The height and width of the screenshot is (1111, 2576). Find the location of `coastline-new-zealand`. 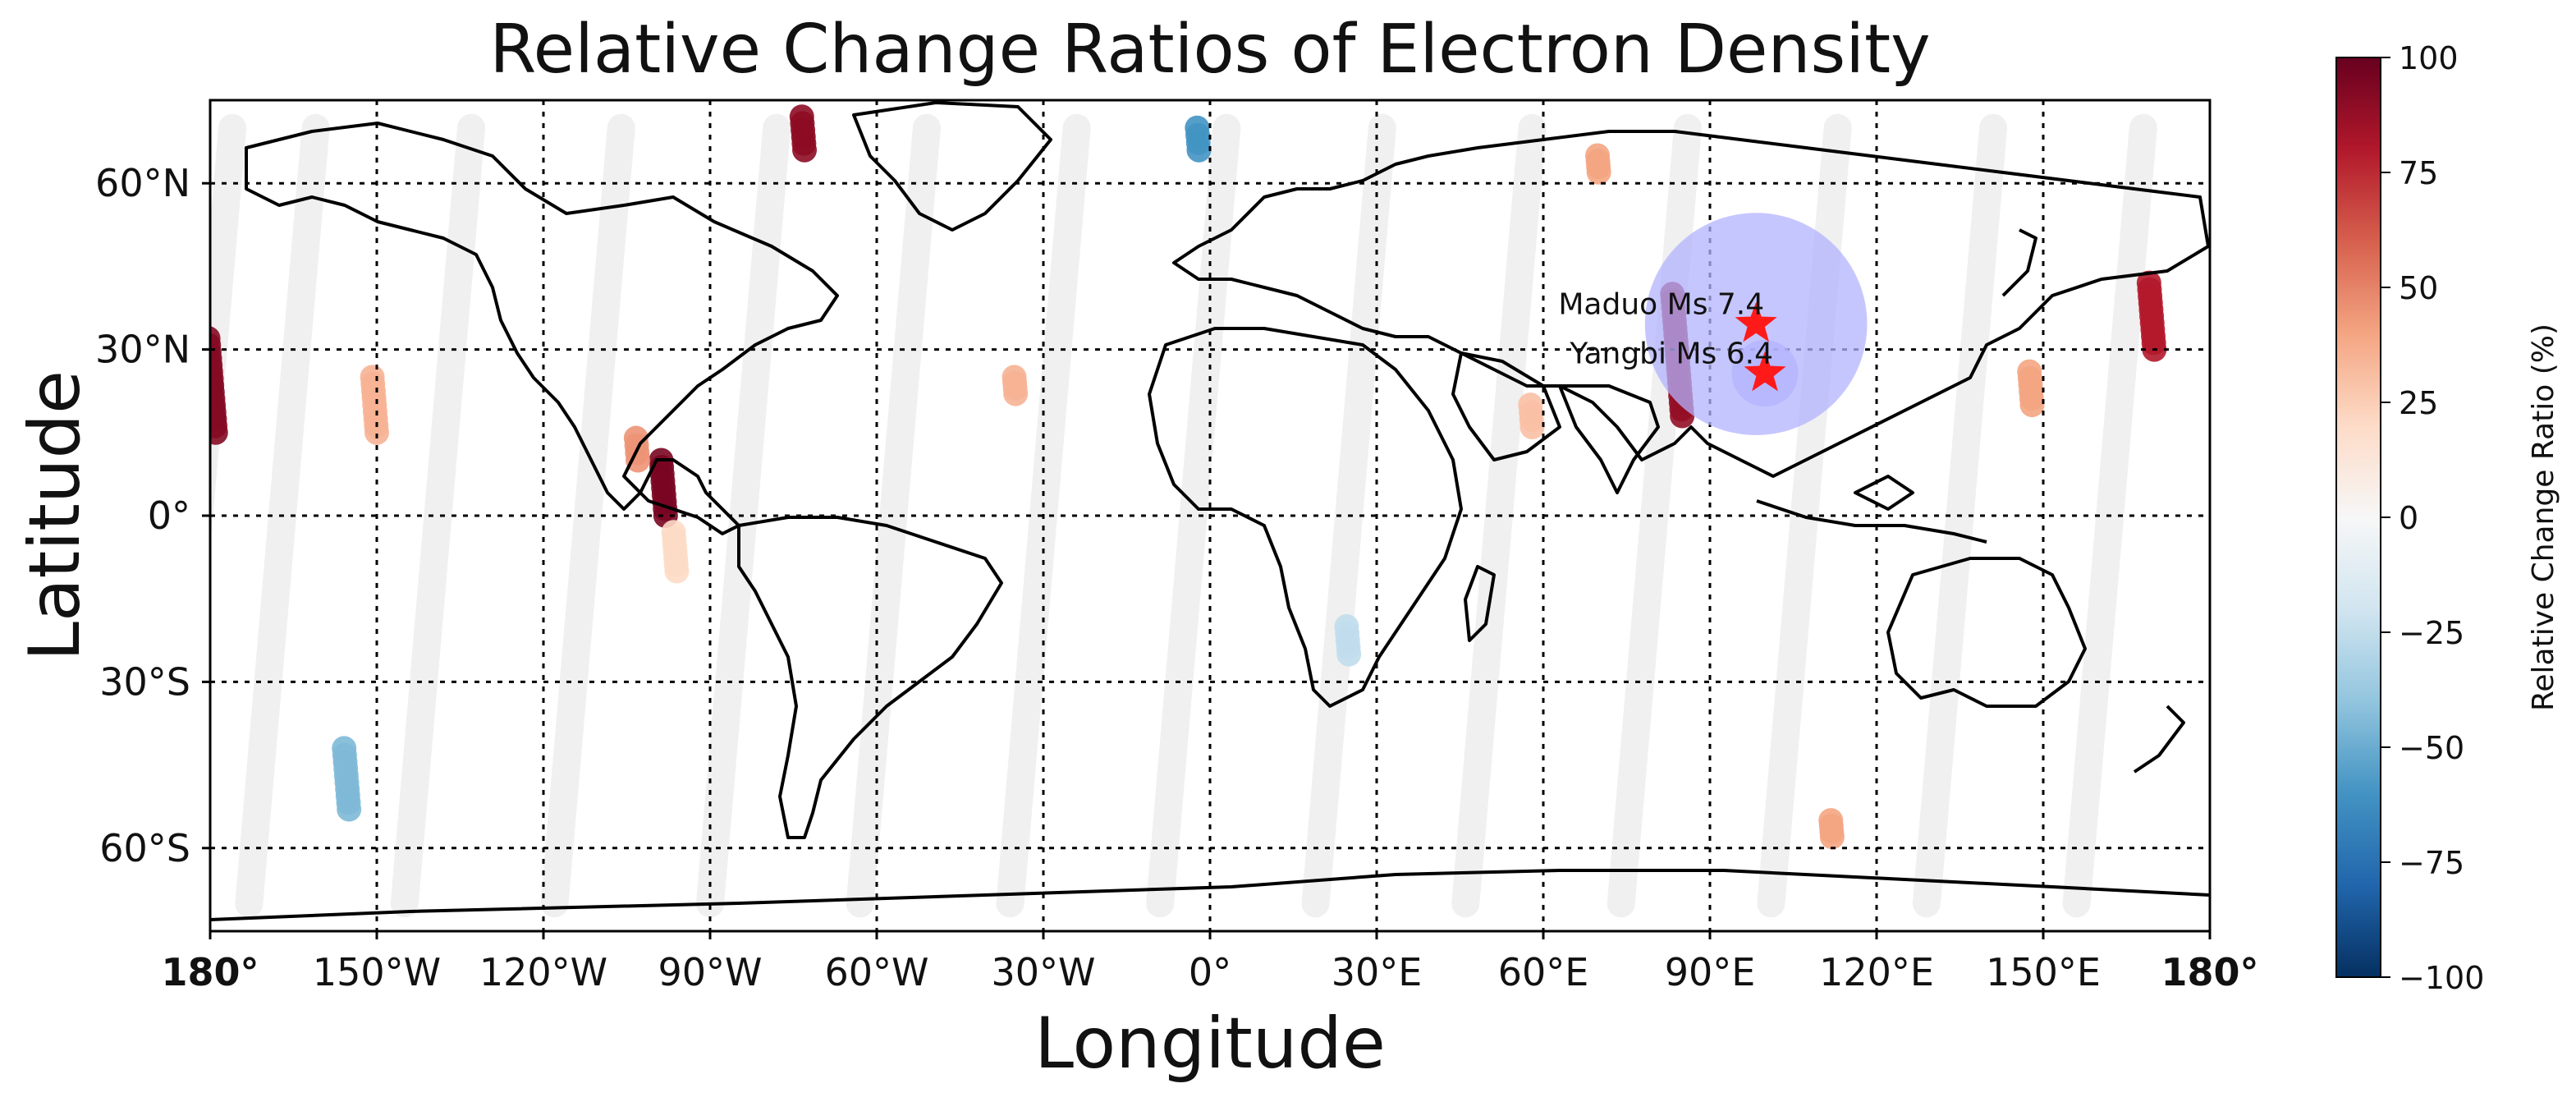

coastline-new-zealand is located at coordinates (2159, 739).